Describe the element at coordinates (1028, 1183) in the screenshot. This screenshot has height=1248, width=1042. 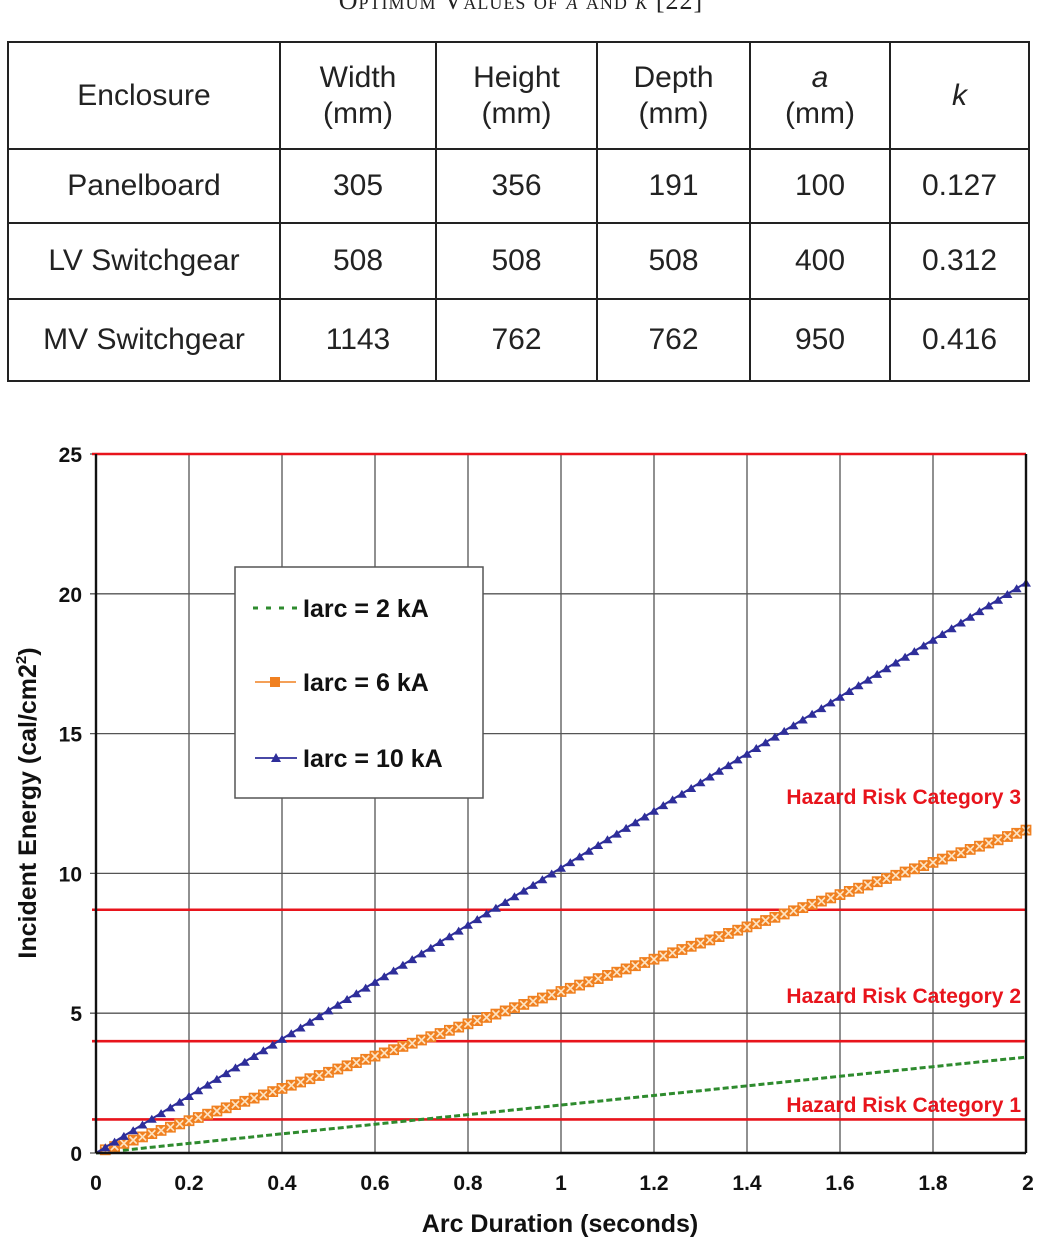
I see `x-tick-label: 2` at that location.